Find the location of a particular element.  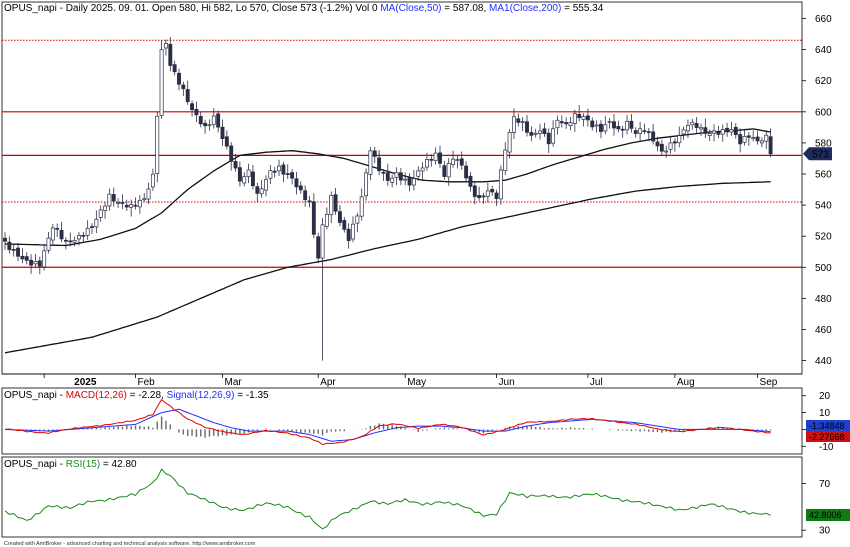

macd-legend: MACD(12,26) is located at coordinates (96, 395).